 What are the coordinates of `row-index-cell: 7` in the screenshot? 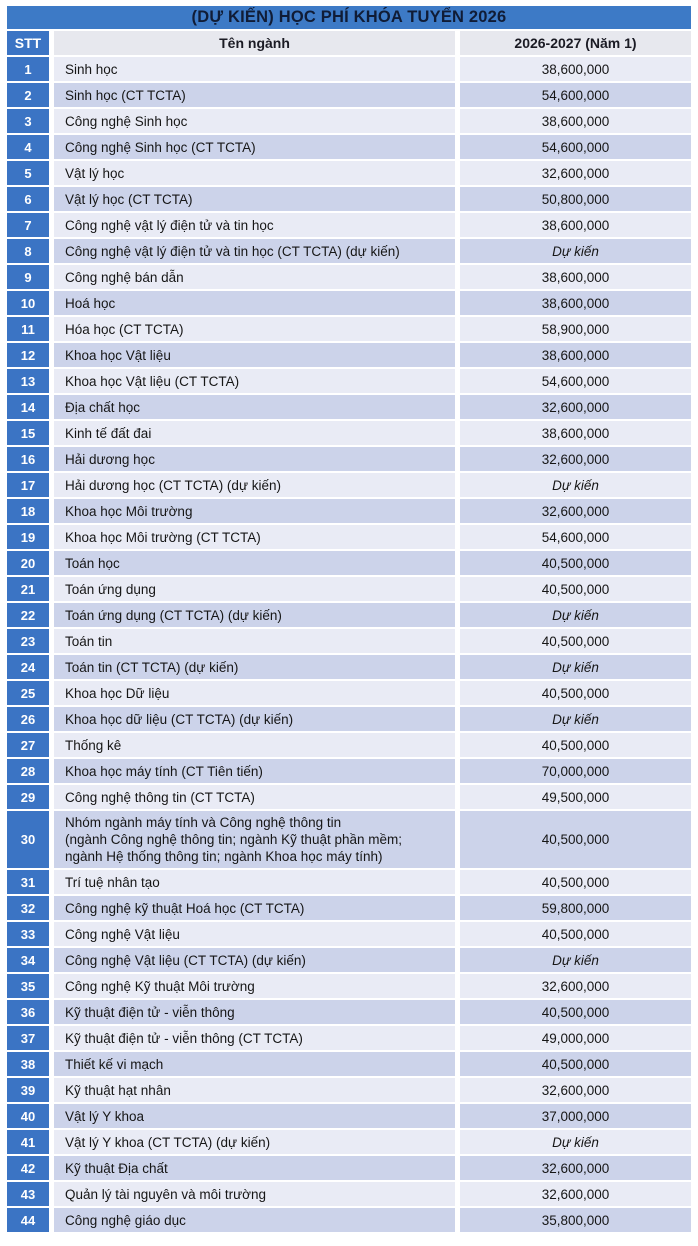 It's located at (28, 225).